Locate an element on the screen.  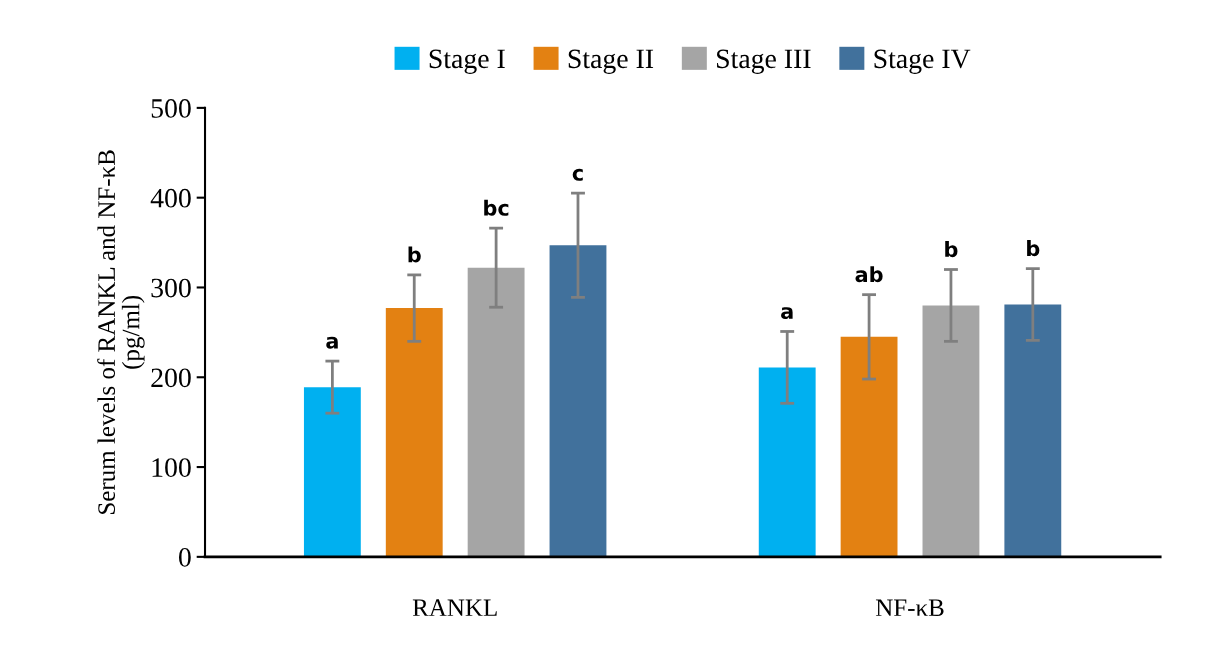
y-tick-label: 100 is located at coordinates (171, 467).